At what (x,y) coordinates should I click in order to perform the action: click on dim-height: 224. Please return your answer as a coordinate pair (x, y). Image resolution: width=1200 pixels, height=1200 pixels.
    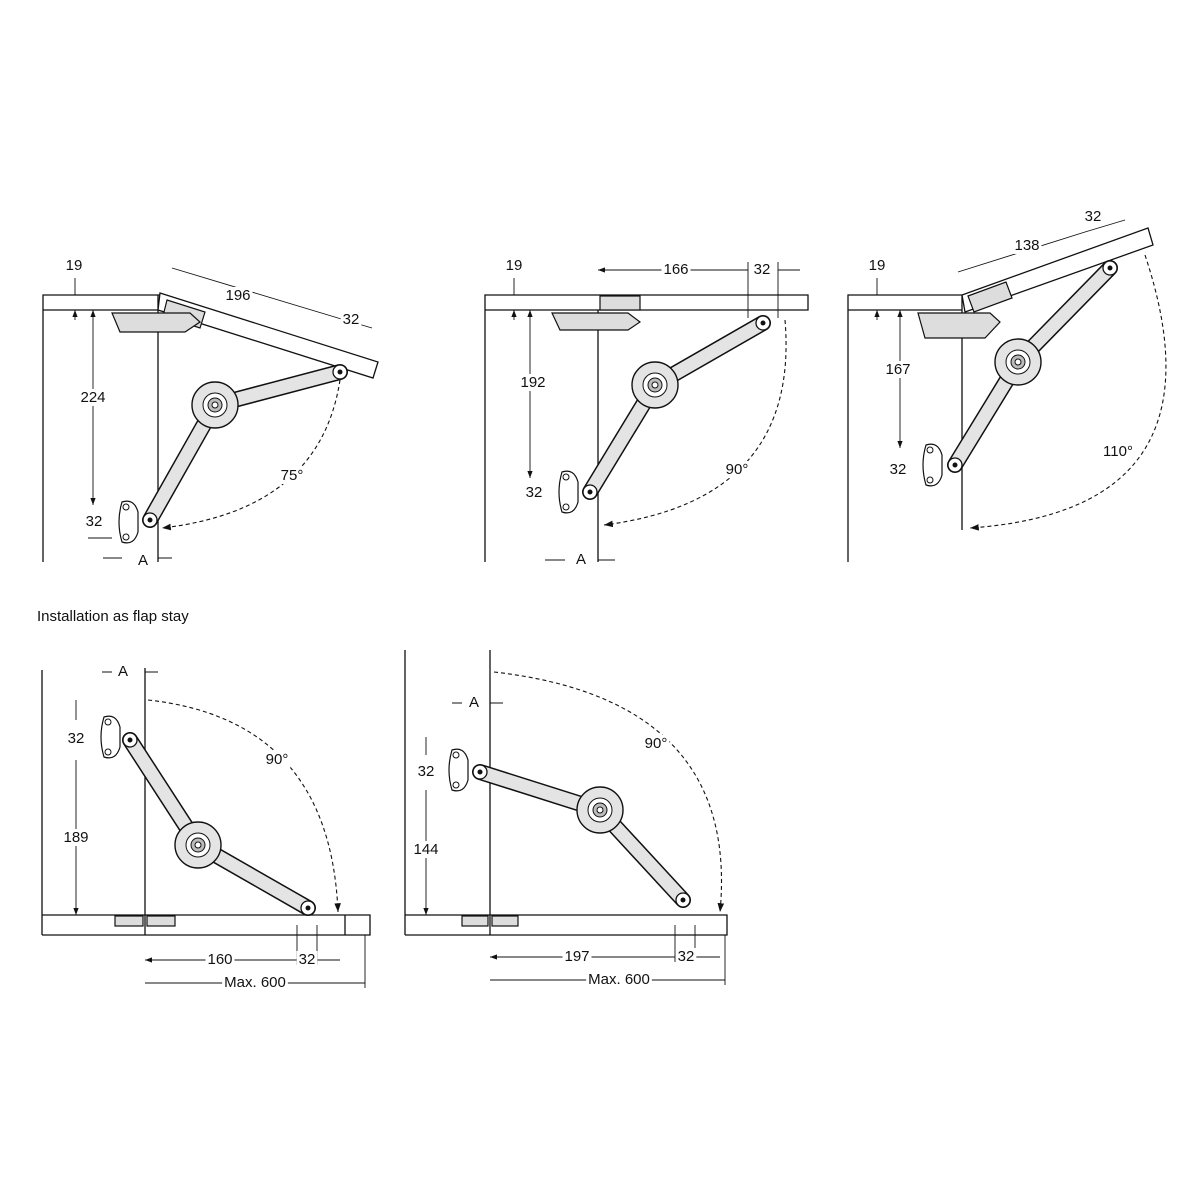
    Looking at the image, I should click on (92, 397).